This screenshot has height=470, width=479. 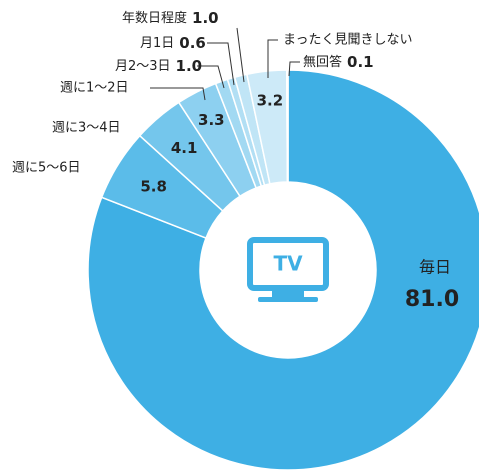 I want to click on category-label: 年数日程度 1.0, so click(x=170, y=18).